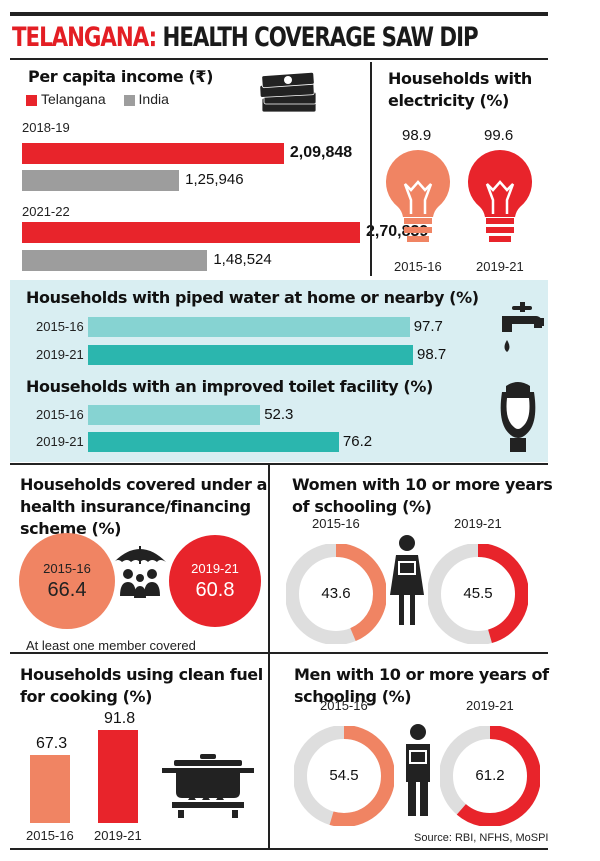 Image resolution: width=600 pixels, height=861 pixels. Describe the element at coordinates (60, 414) in the screenshot. I see `toilet-year-1: 2015-16` at that location.